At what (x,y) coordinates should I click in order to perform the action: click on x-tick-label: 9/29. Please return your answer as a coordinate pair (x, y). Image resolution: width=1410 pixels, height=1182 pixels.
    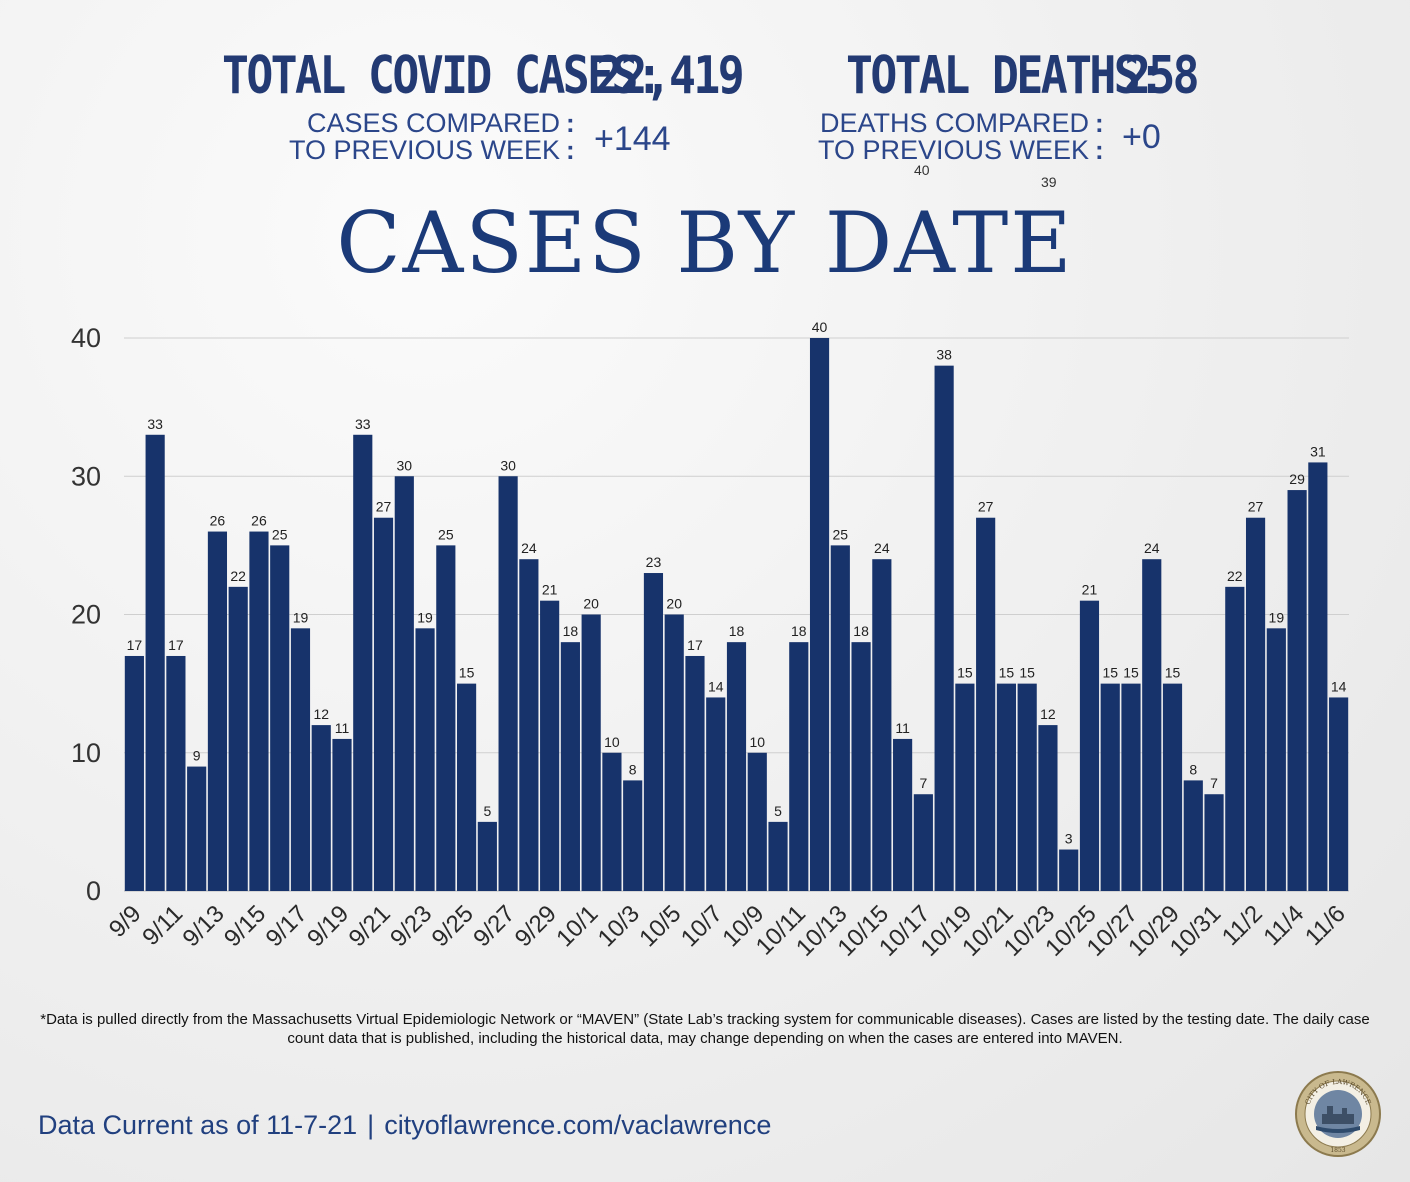
    Looking at the image, I should click on (536, 926).